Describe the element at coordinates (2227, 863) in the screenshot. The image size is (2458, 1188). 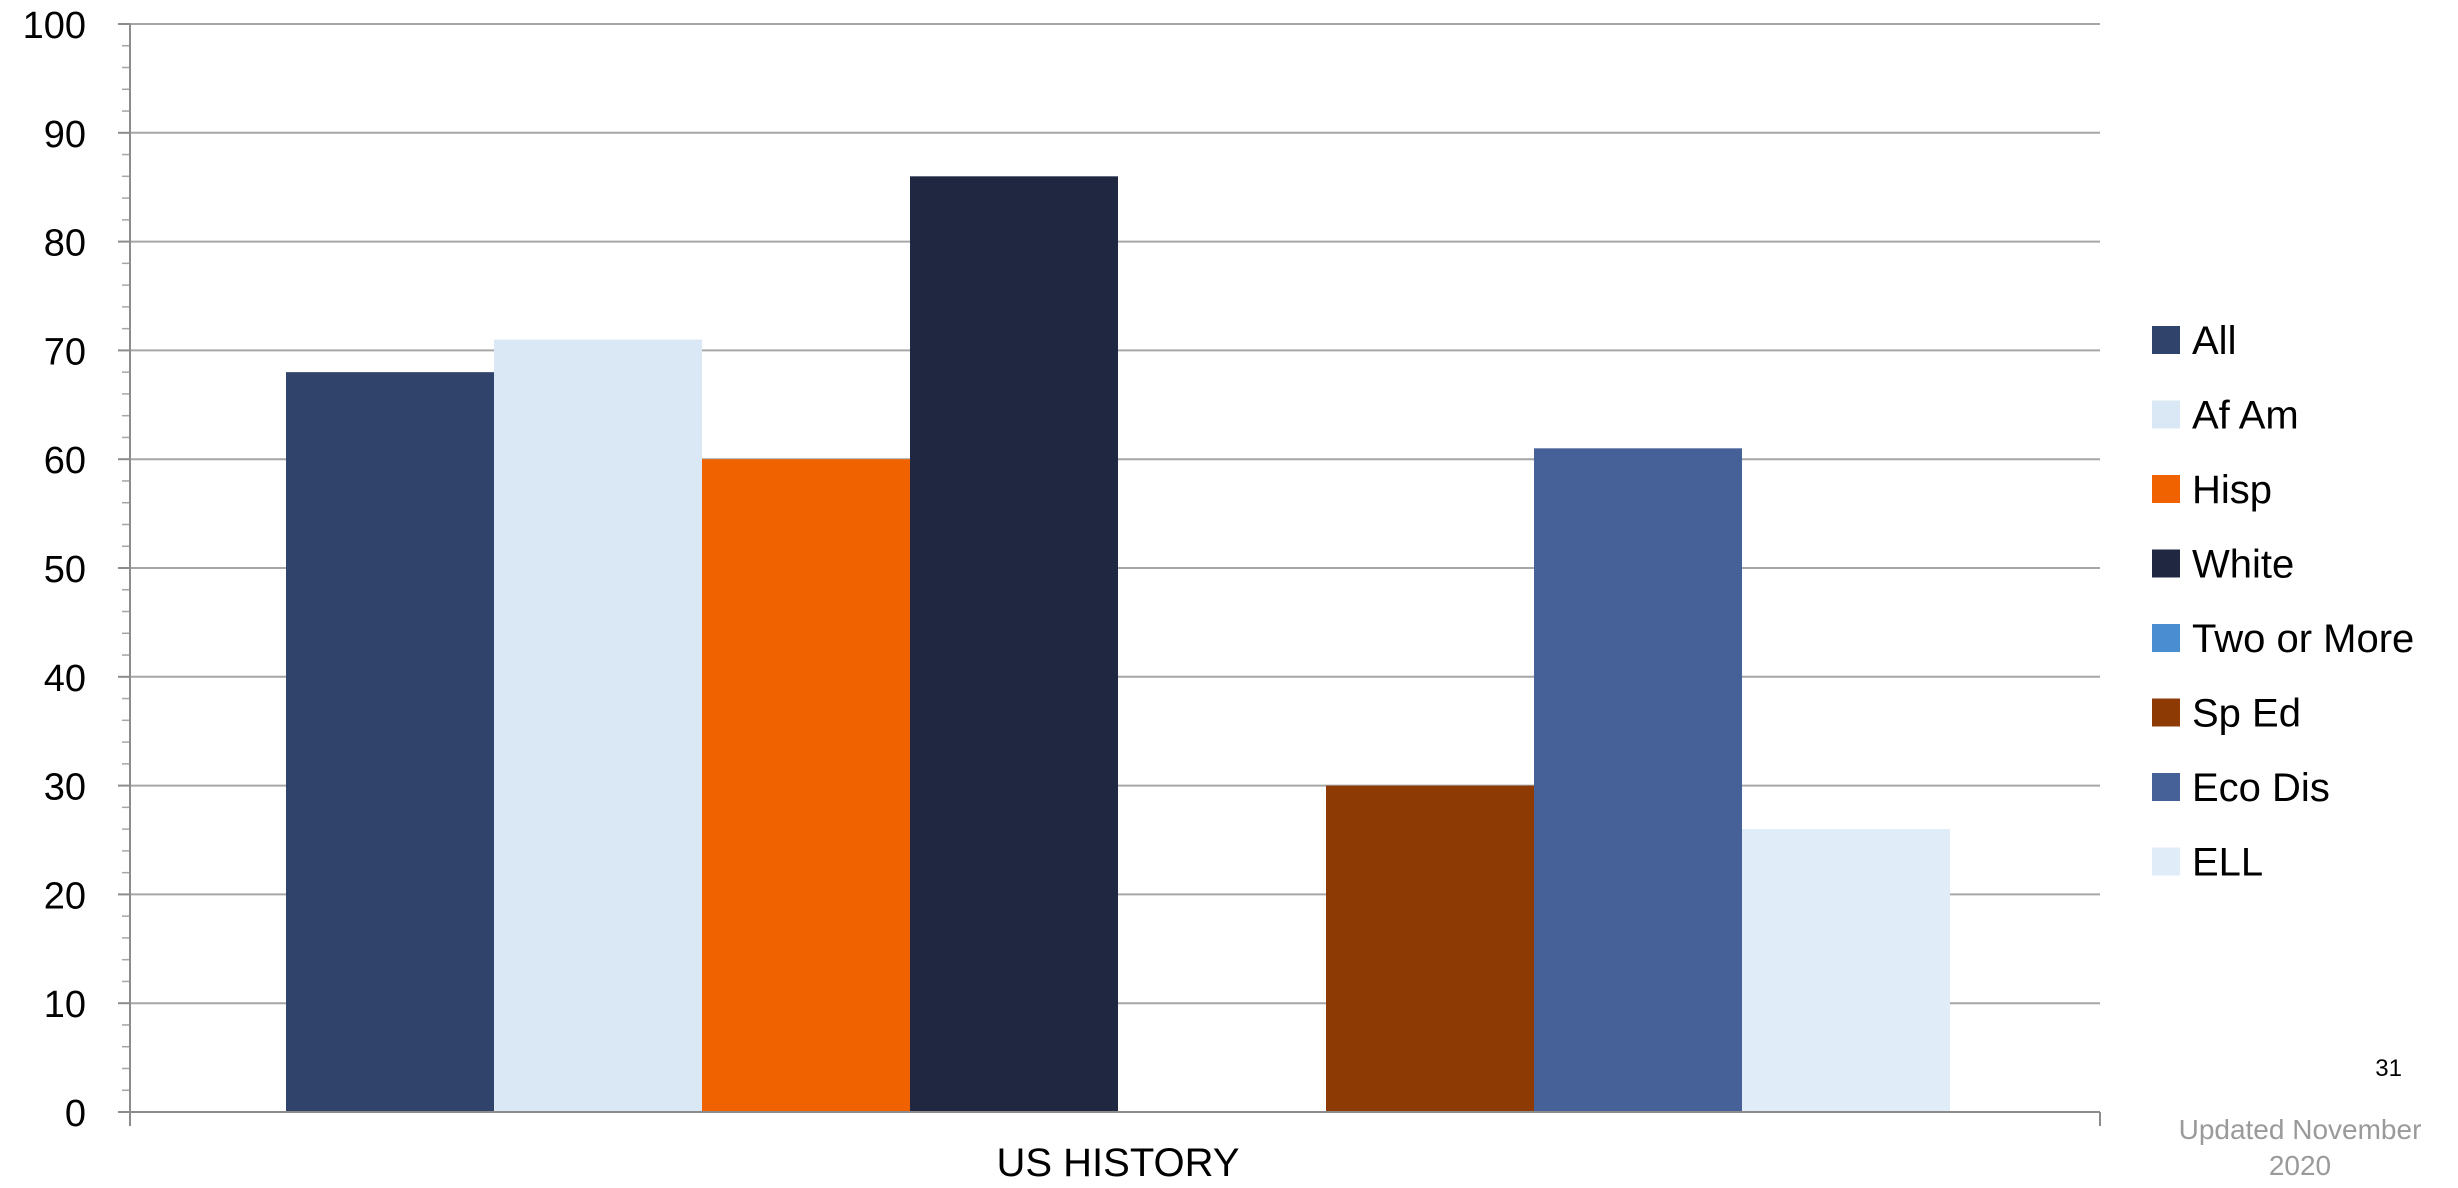
I see `legend-label: ELL` at that location.